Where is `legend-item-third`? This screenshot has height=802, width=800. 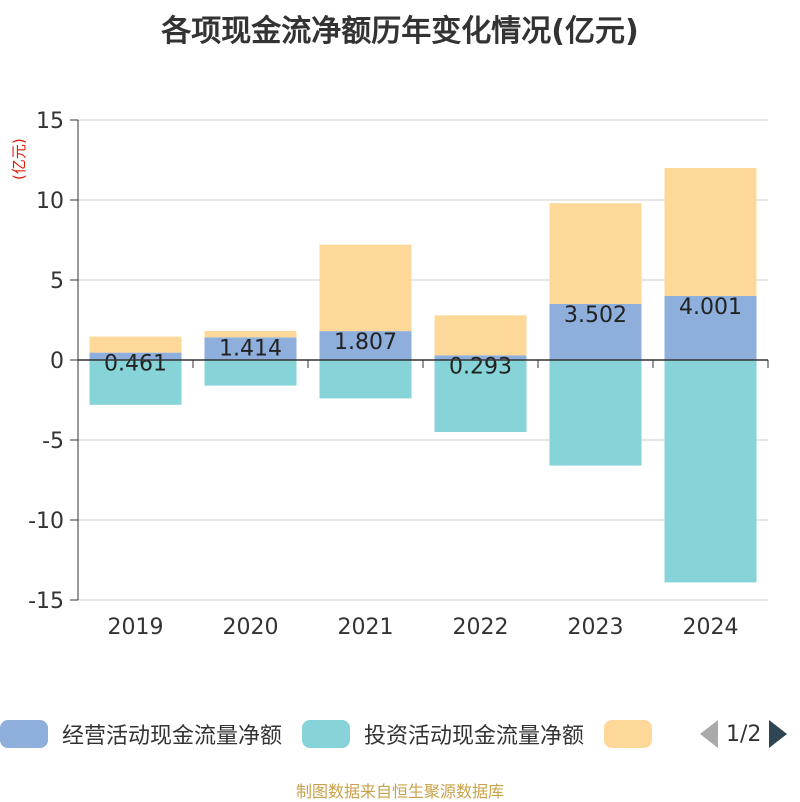 legend-item-third is located at coordinates (635, 734).